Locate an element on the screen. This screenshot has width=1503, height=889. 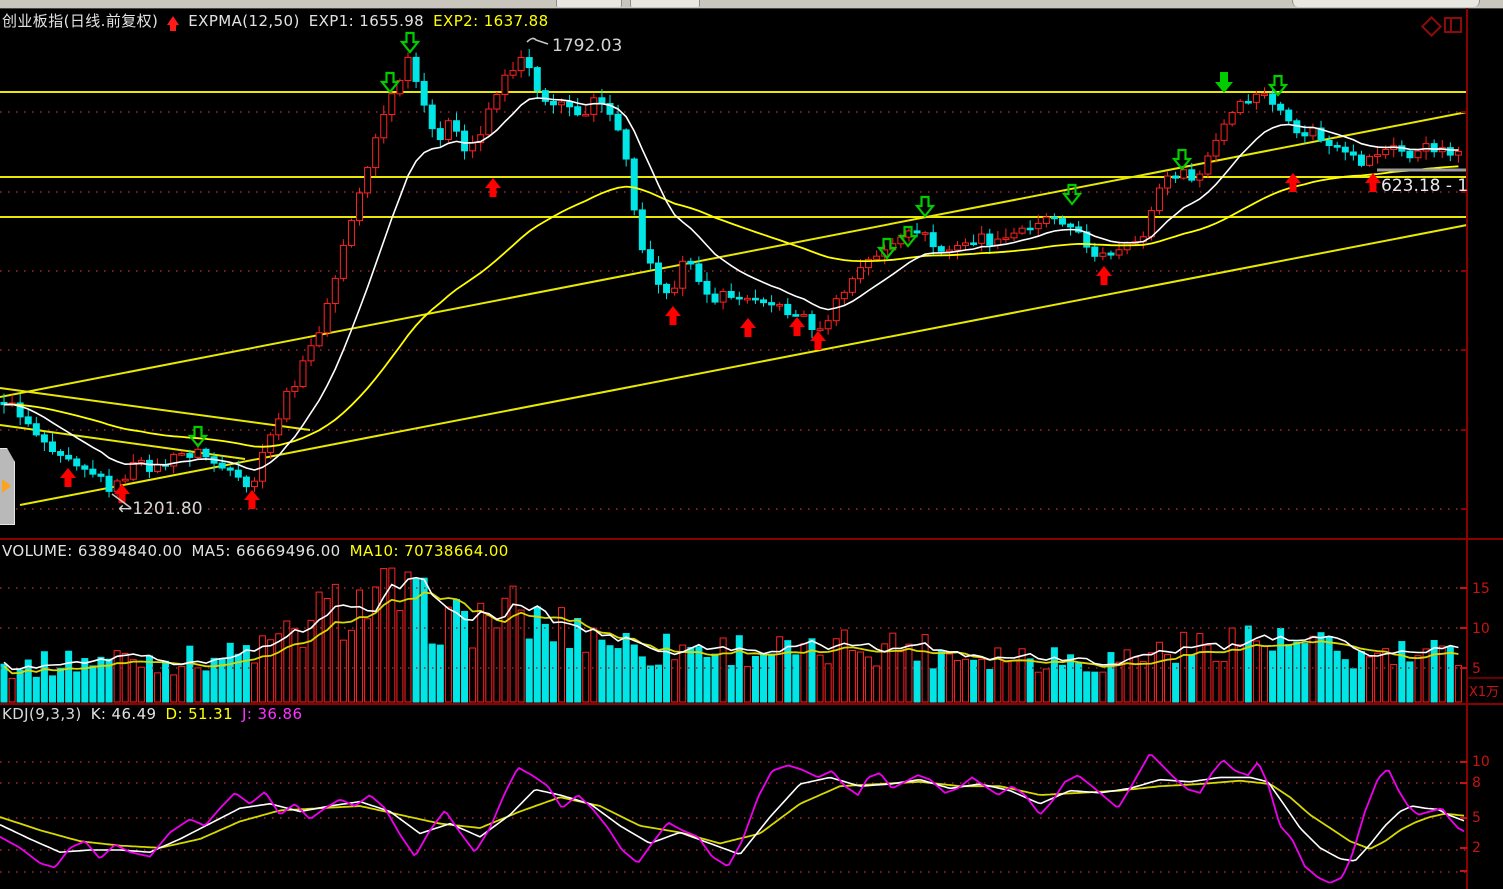
indicator-name: EXPMA(12,50) is located at coordinates (244, 20).